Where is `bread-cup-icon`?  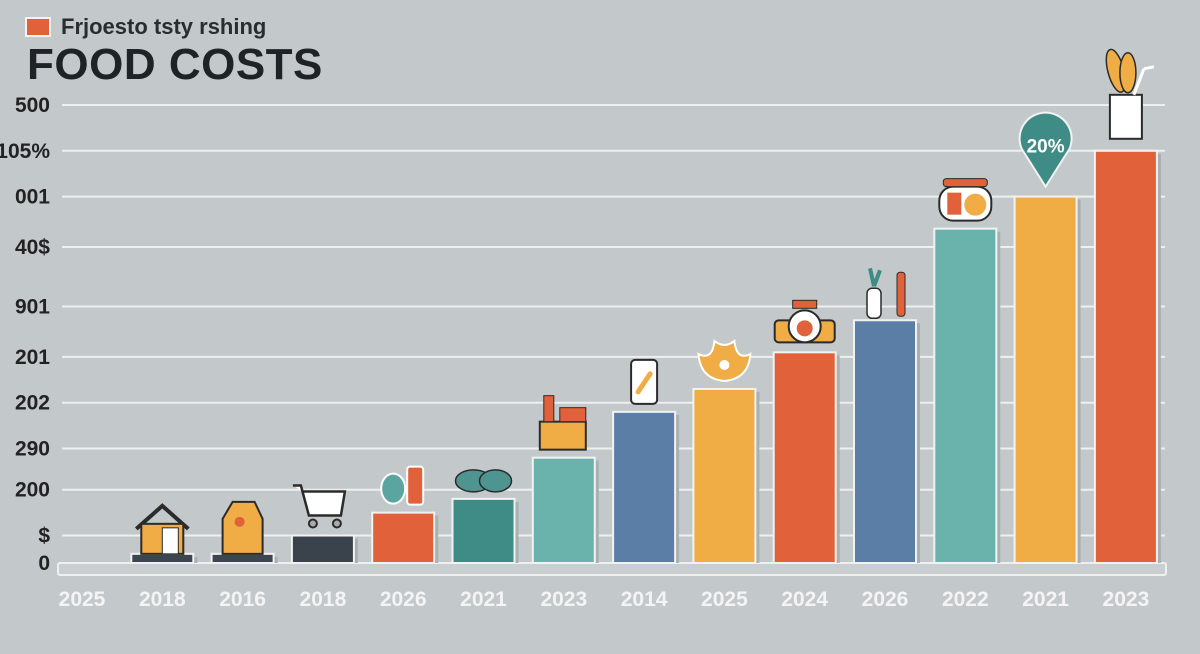
bread-cup-icon is located at coordinates (1130, 94).